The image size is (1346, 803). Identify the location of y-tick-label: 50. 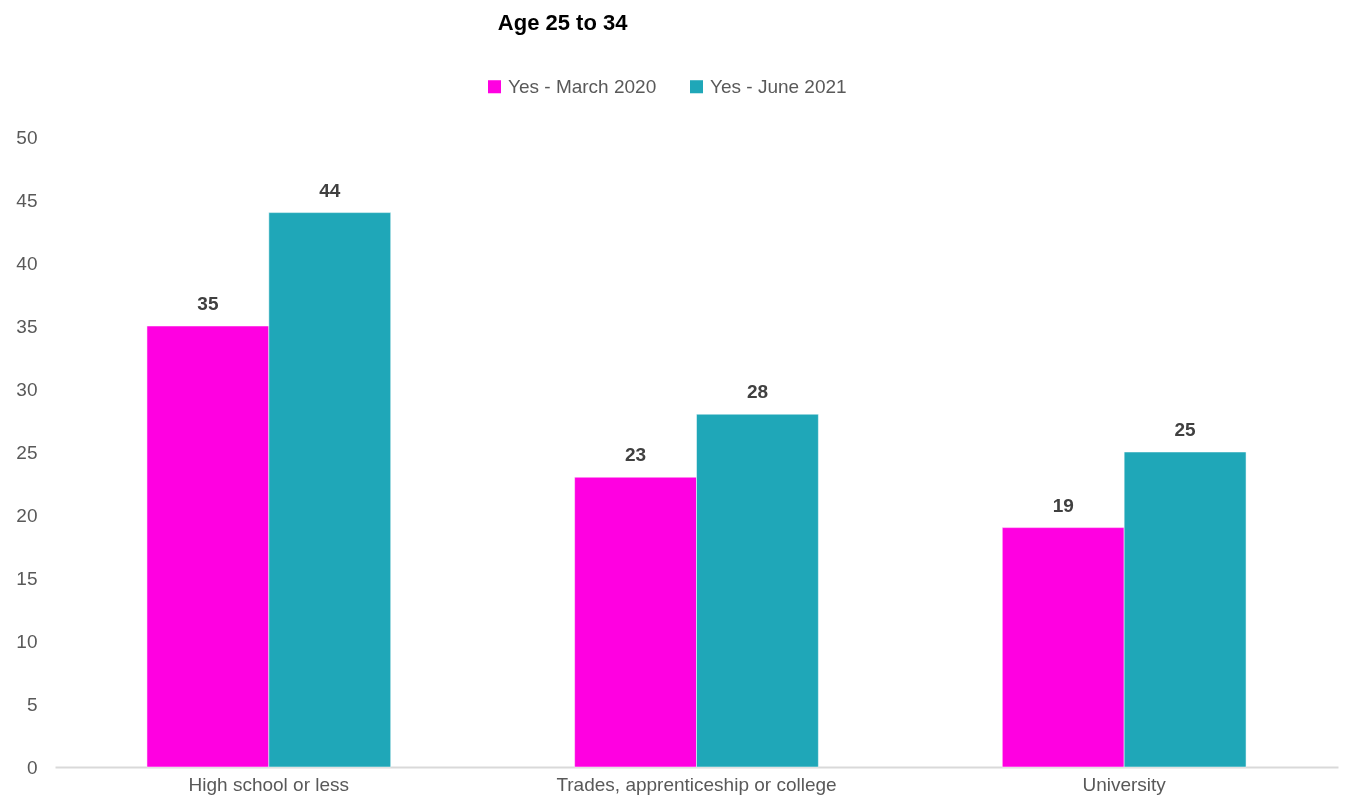
(27, 137).